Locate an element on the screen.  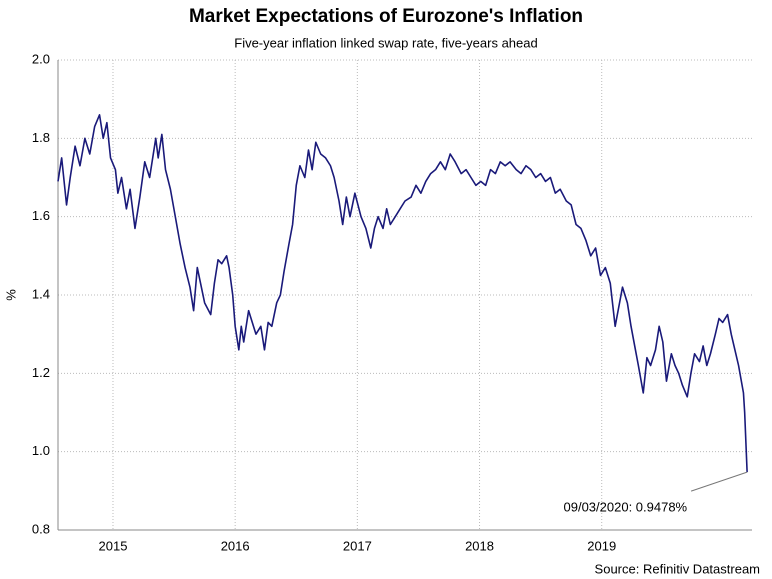
y-tick-label: 2.0 is located at coordinates (41, 58).